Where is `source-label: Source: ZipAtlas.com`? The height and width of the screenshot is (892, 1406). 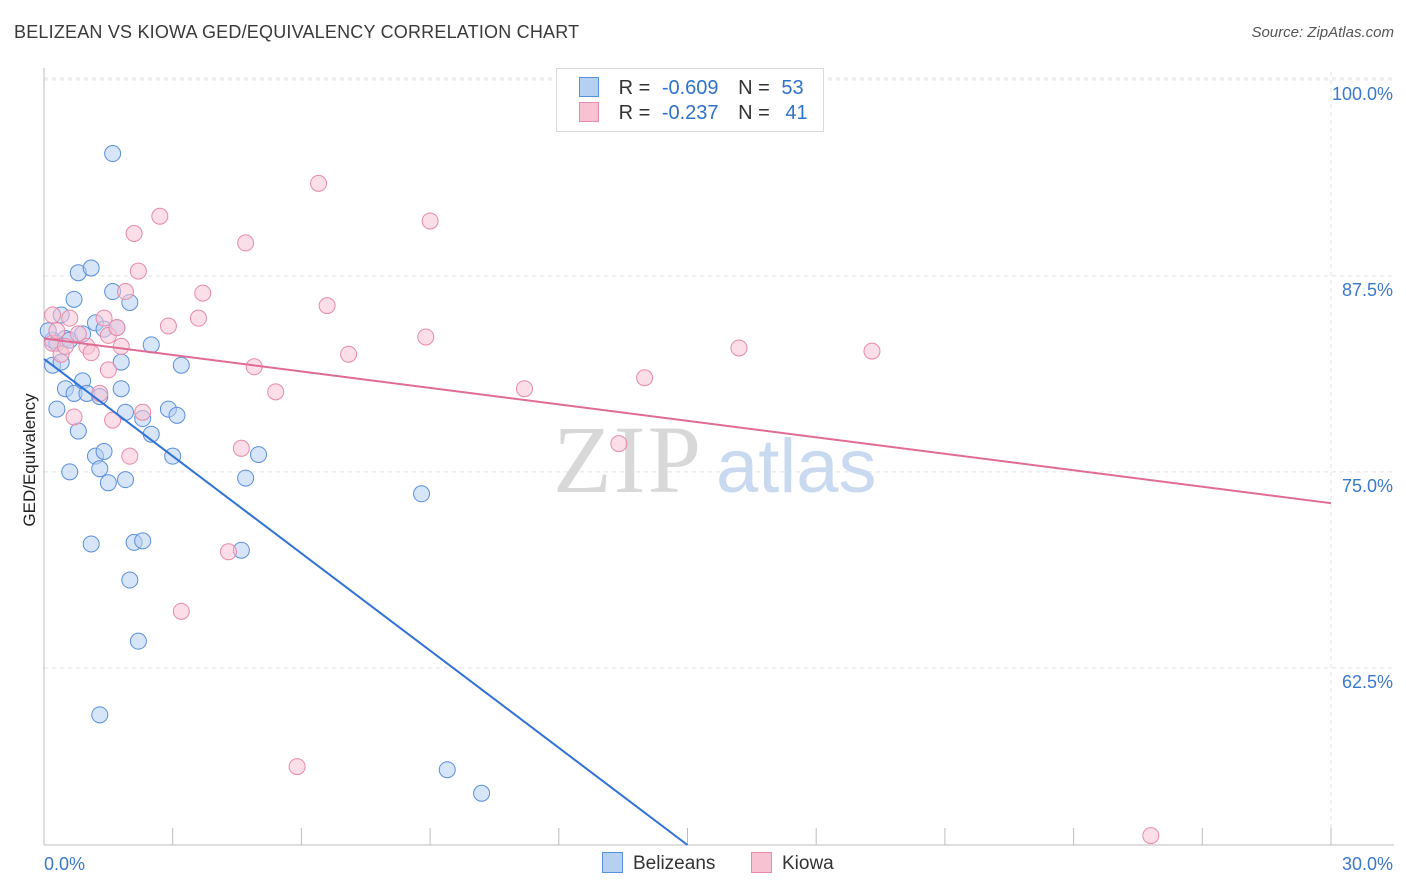 source-label: Source: ZipAtlas.com is located at coordinates (1322, 32).